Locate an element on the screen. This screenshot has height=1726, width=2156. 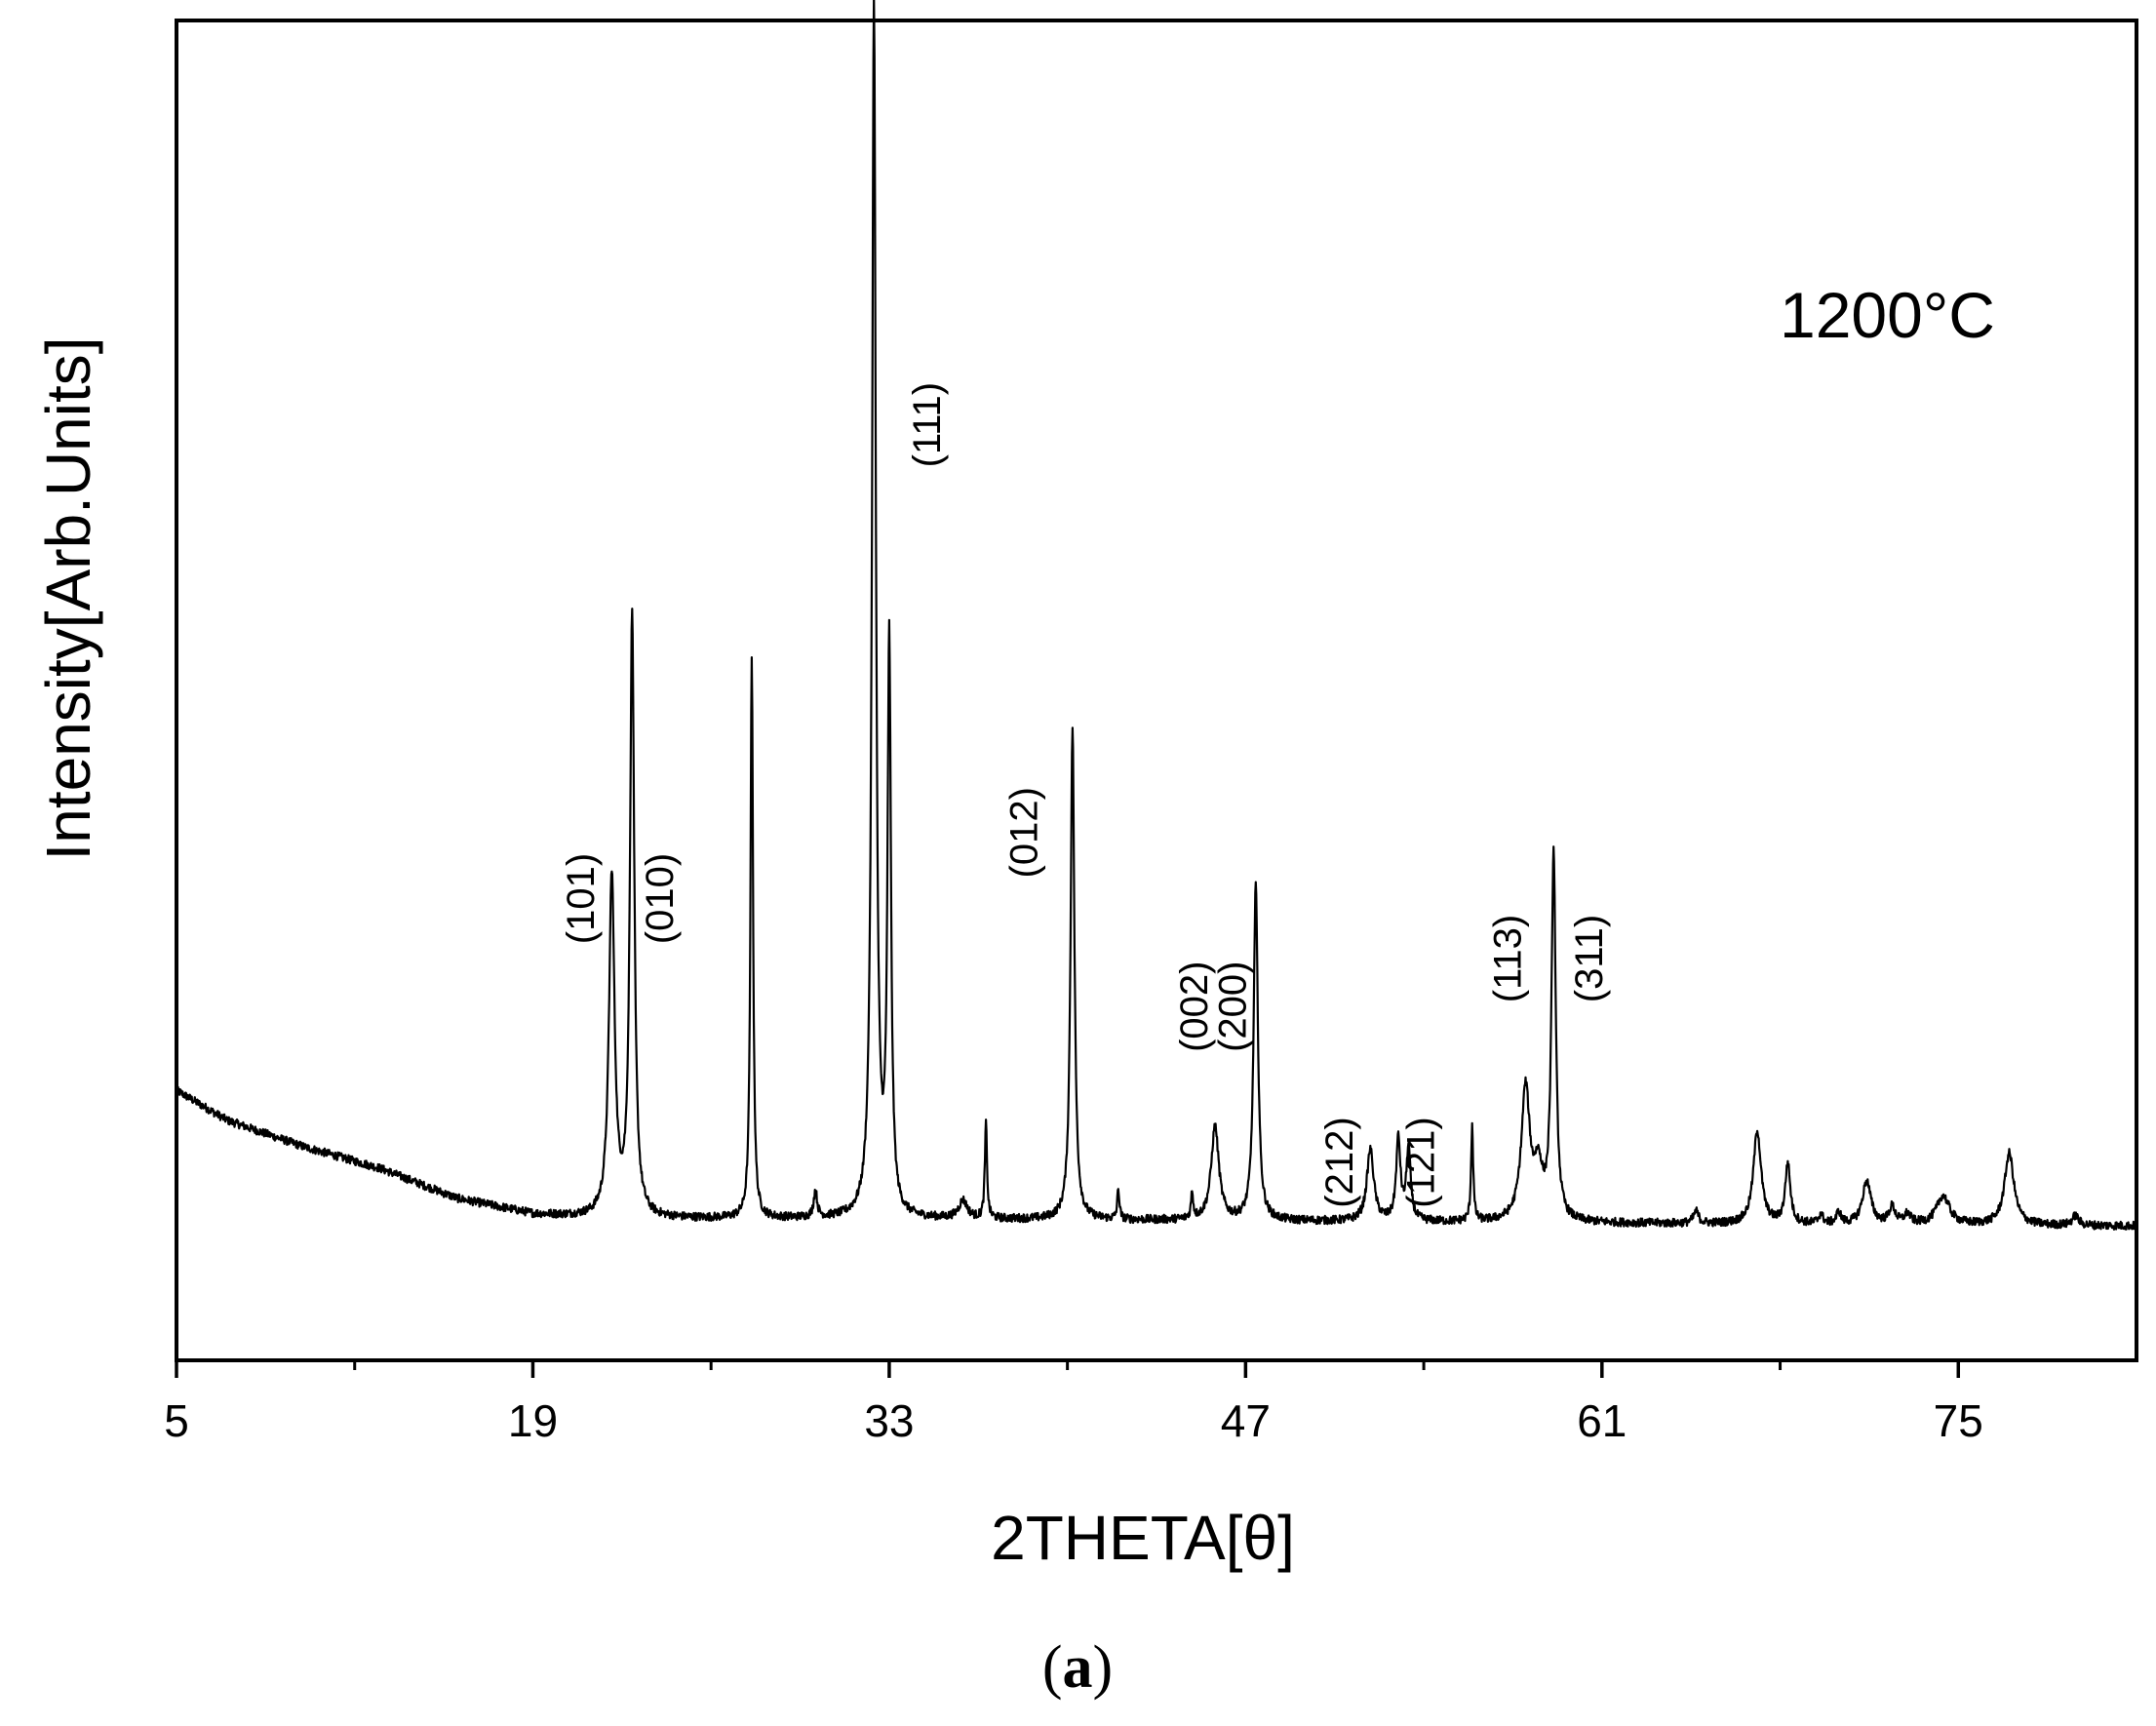
x-axis-ticks: 5 19 33 47 61 75 is located at coordinates (1073, 1403).